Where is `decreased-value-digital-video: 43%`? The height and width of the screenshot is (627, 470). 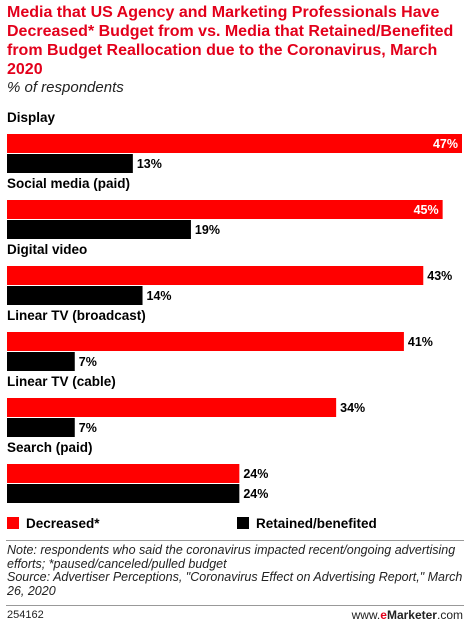
decreased-value-digital-video: 43% is located at coordinates (439, 276).